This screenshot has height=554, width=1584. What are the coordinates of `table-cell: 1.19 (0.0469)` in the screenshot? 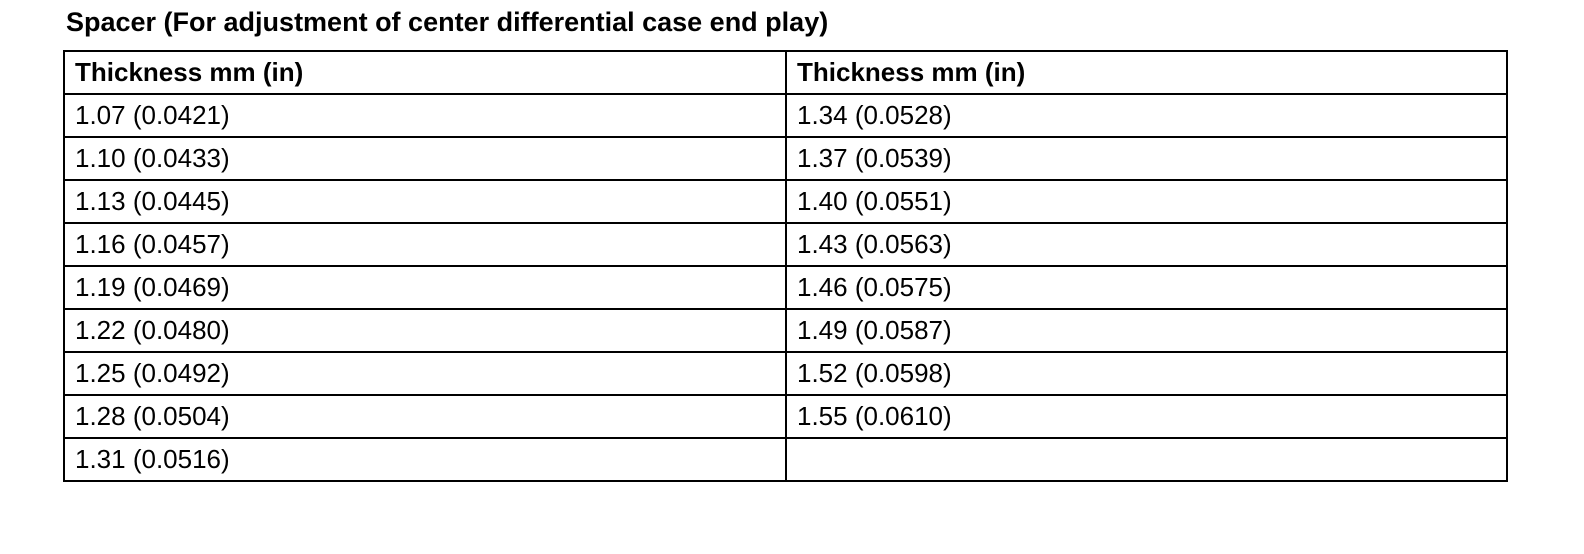 It's located at (425, 287).